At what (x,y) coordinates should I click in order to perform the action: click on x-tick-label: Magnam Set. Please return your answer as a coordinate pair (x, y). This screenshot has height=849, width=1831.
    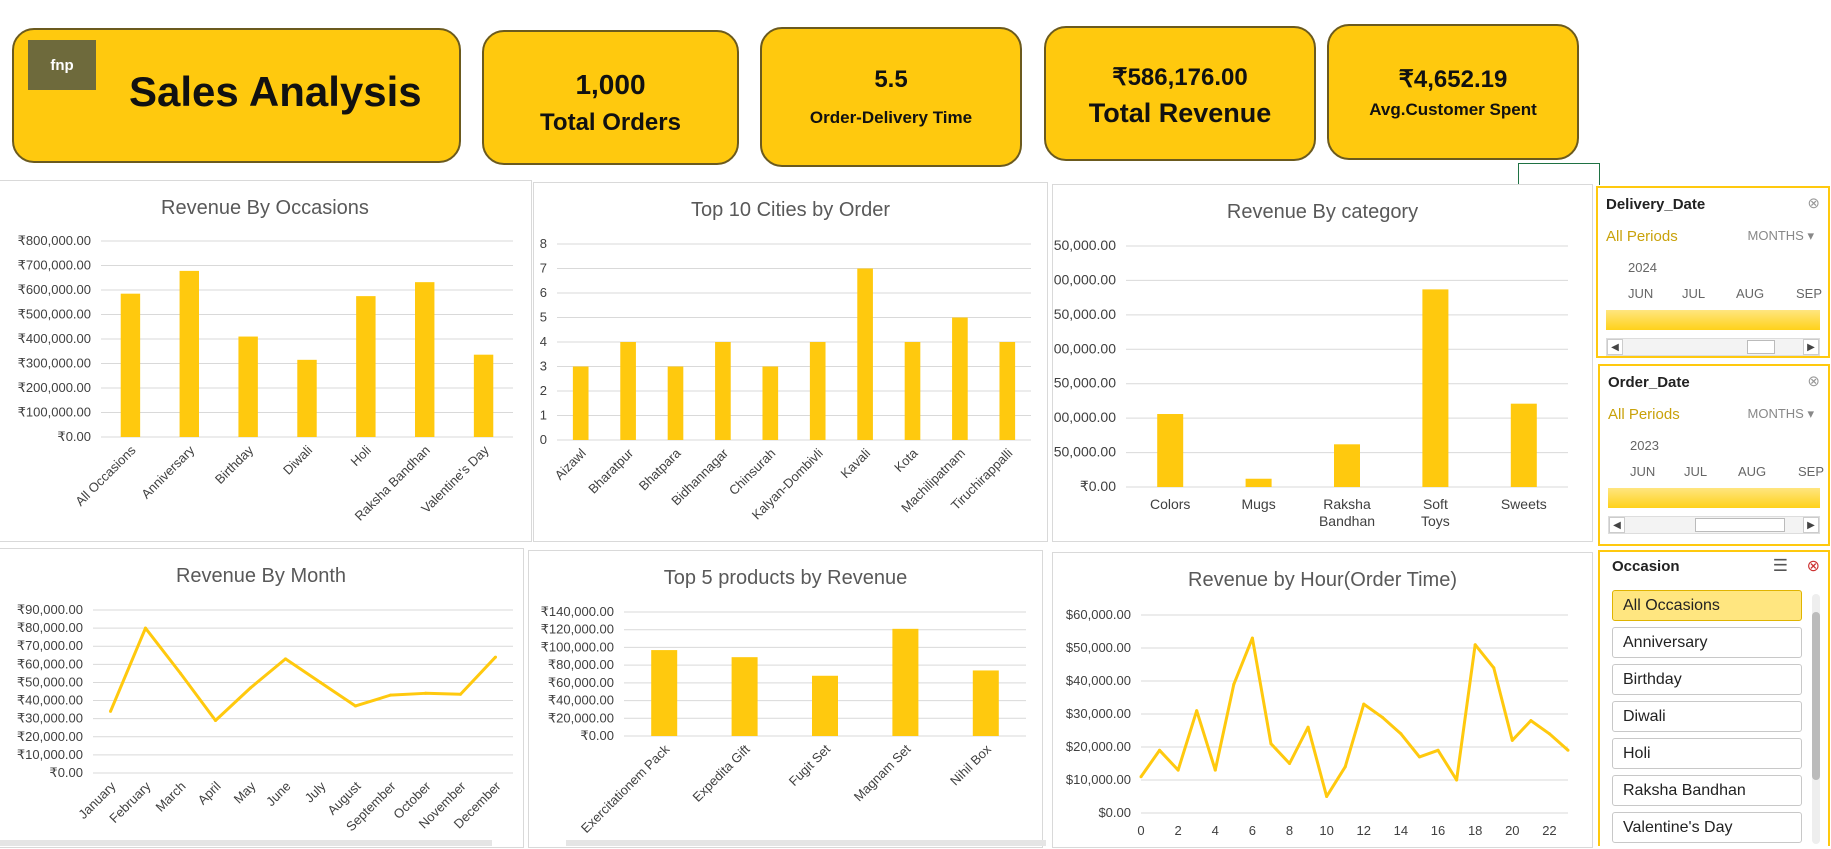
    Looking at the image, I should click on (882, 772).